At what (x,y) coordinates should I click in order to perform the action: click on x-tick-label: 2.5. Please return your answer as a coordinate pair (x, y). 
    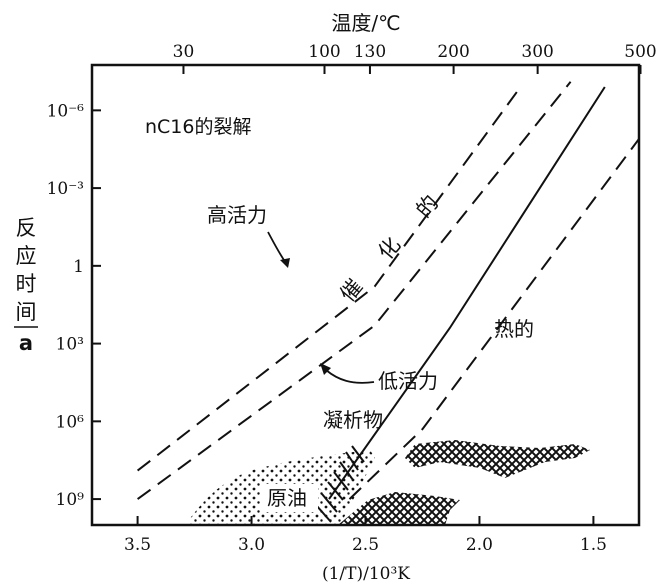
    Looking at the image, I should click on (365, 545).